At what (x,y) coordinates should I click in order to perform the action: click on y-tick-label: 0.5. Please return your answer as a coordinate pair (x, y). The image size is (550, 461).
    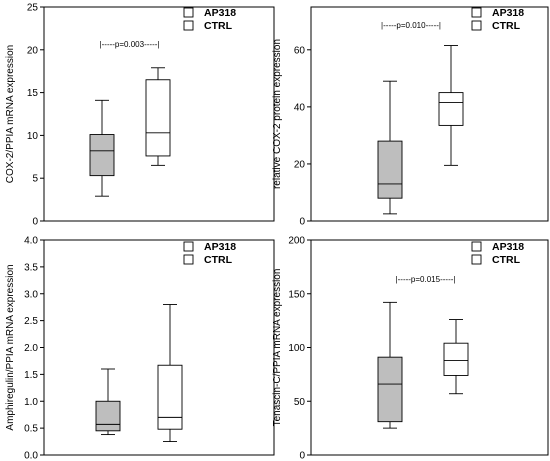
    Looking at the image, I should click on (31, 429).